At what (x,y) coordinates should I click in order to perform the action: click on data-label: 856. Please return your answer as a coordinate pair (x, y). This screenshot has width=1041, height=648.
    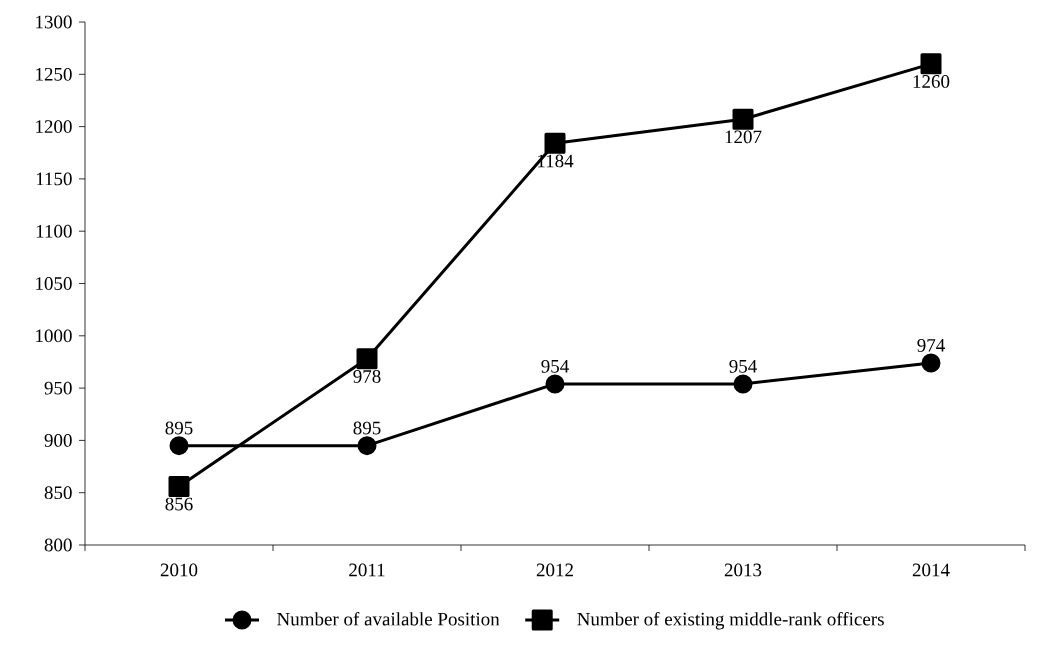
    Looking at the image, I should click on (179, 504).